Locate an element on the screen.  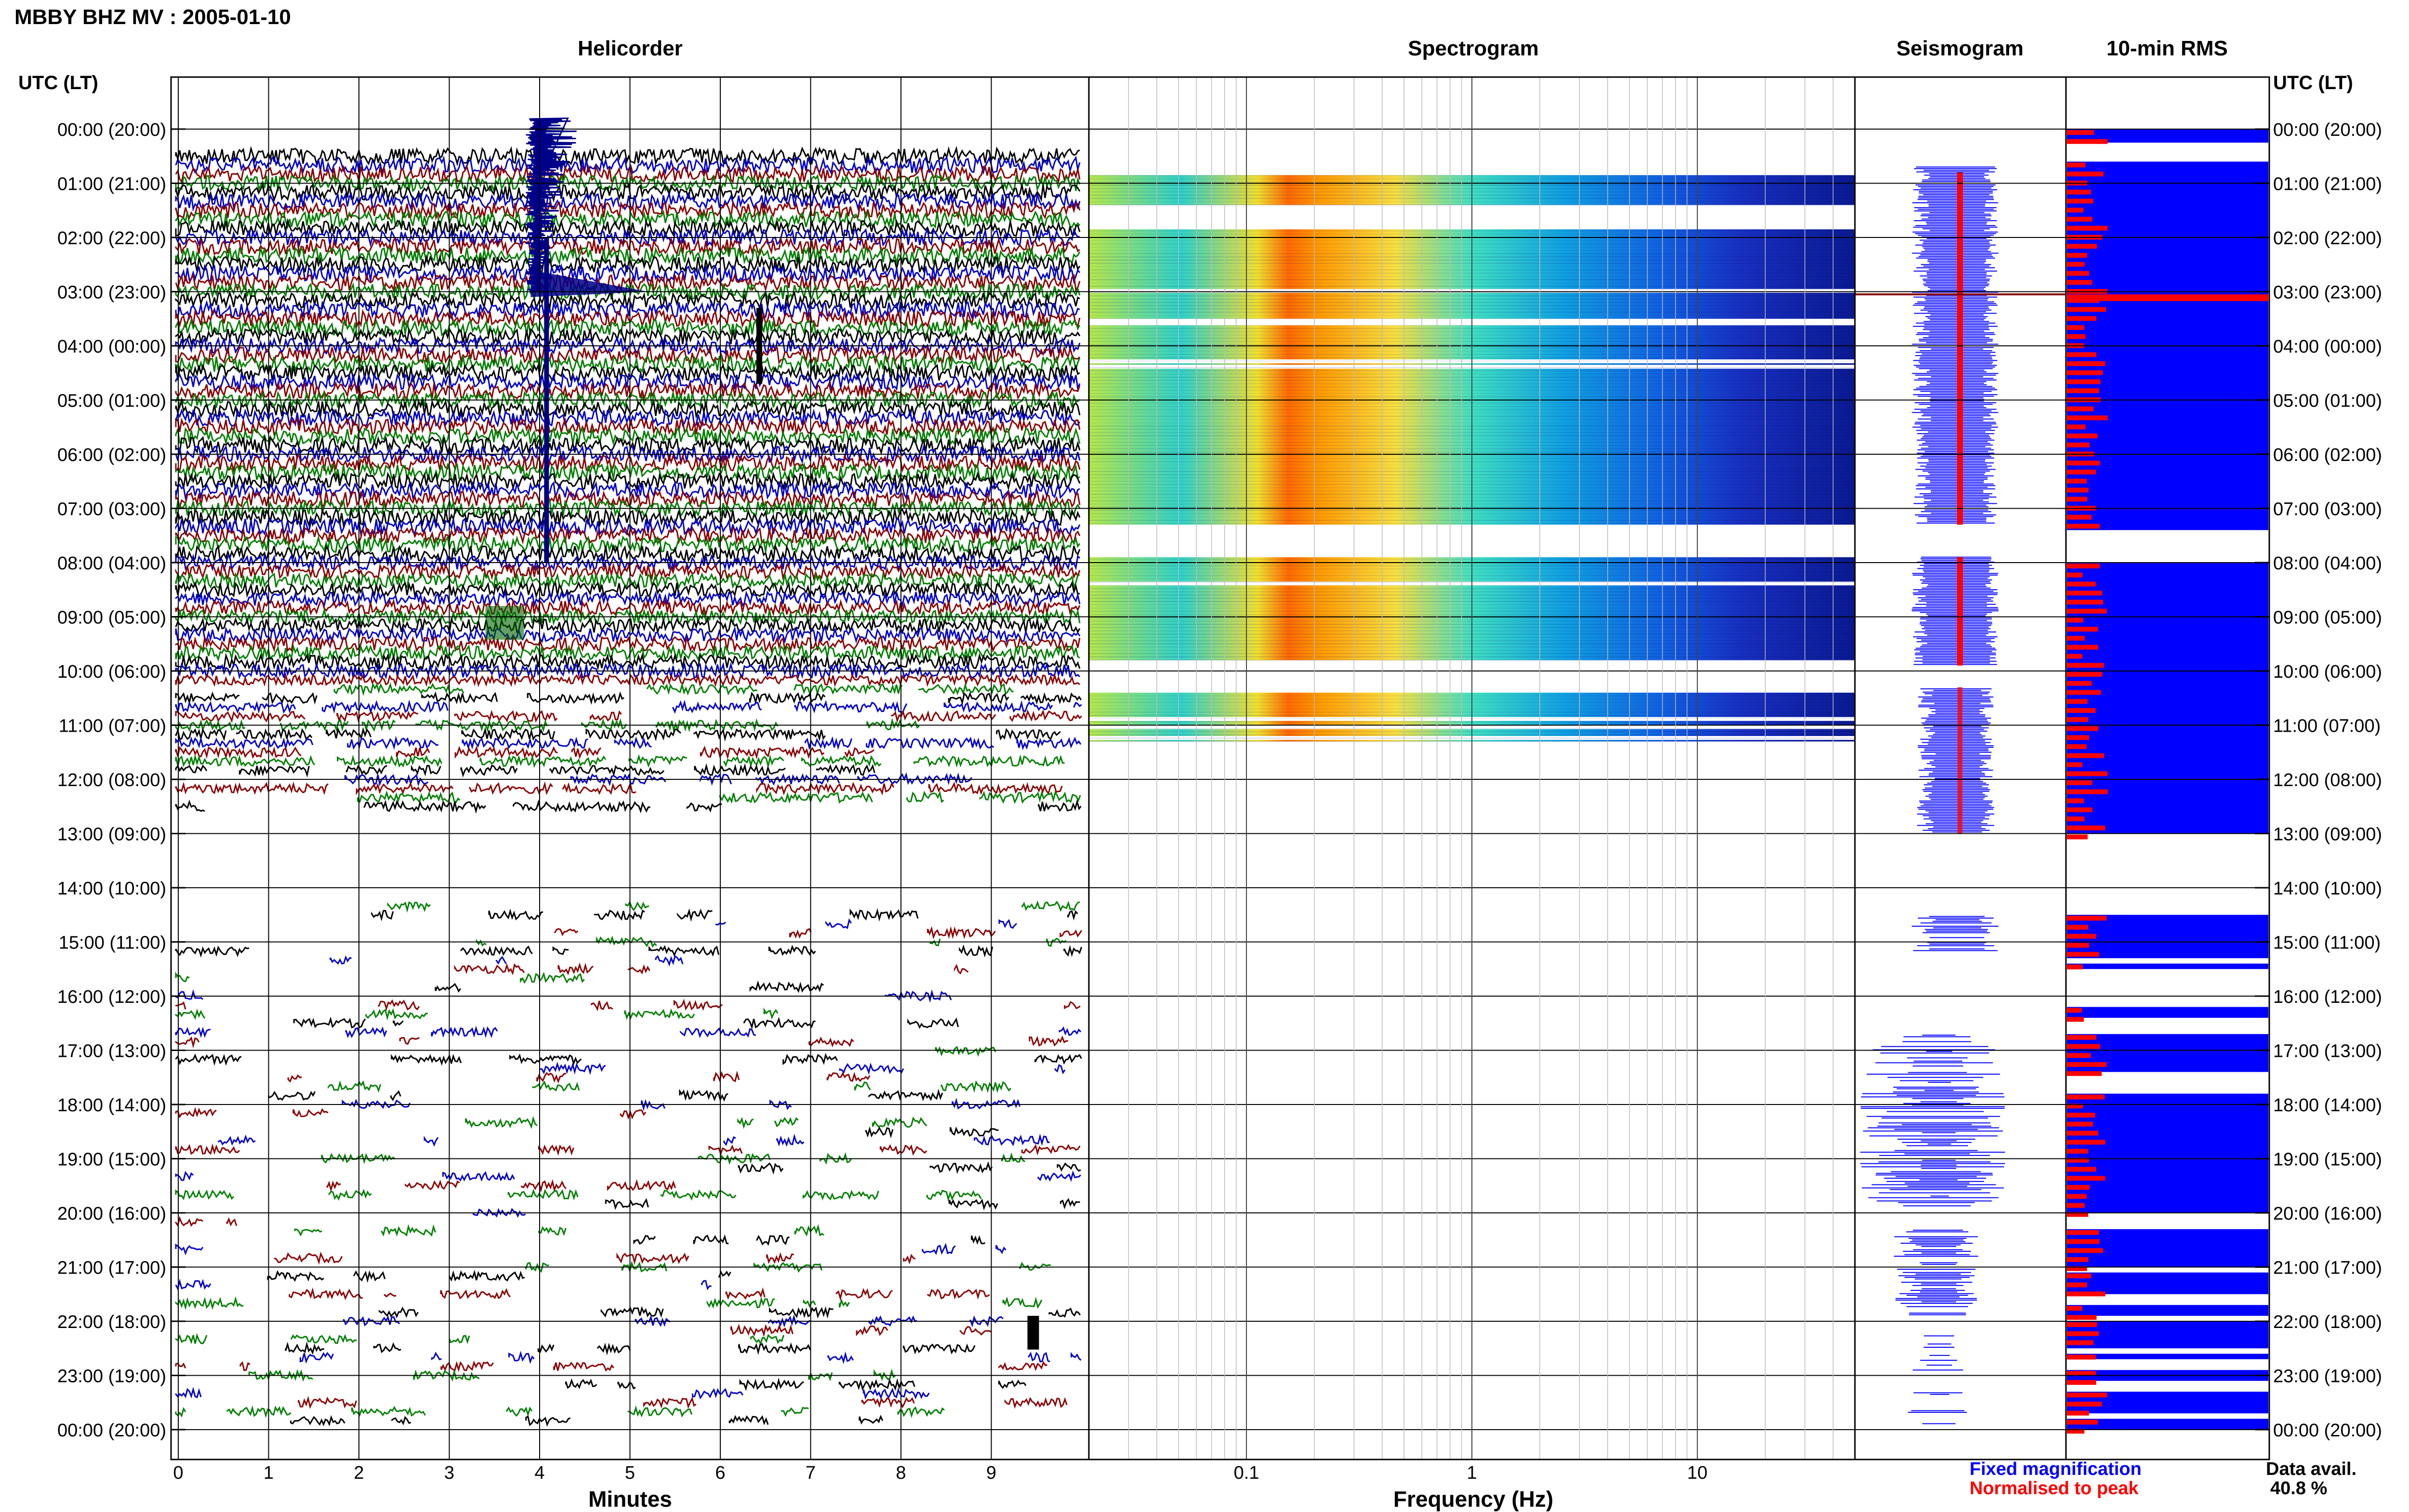
time-label-right: 10:00 (06:00) is located at coordinates (2327, 672).